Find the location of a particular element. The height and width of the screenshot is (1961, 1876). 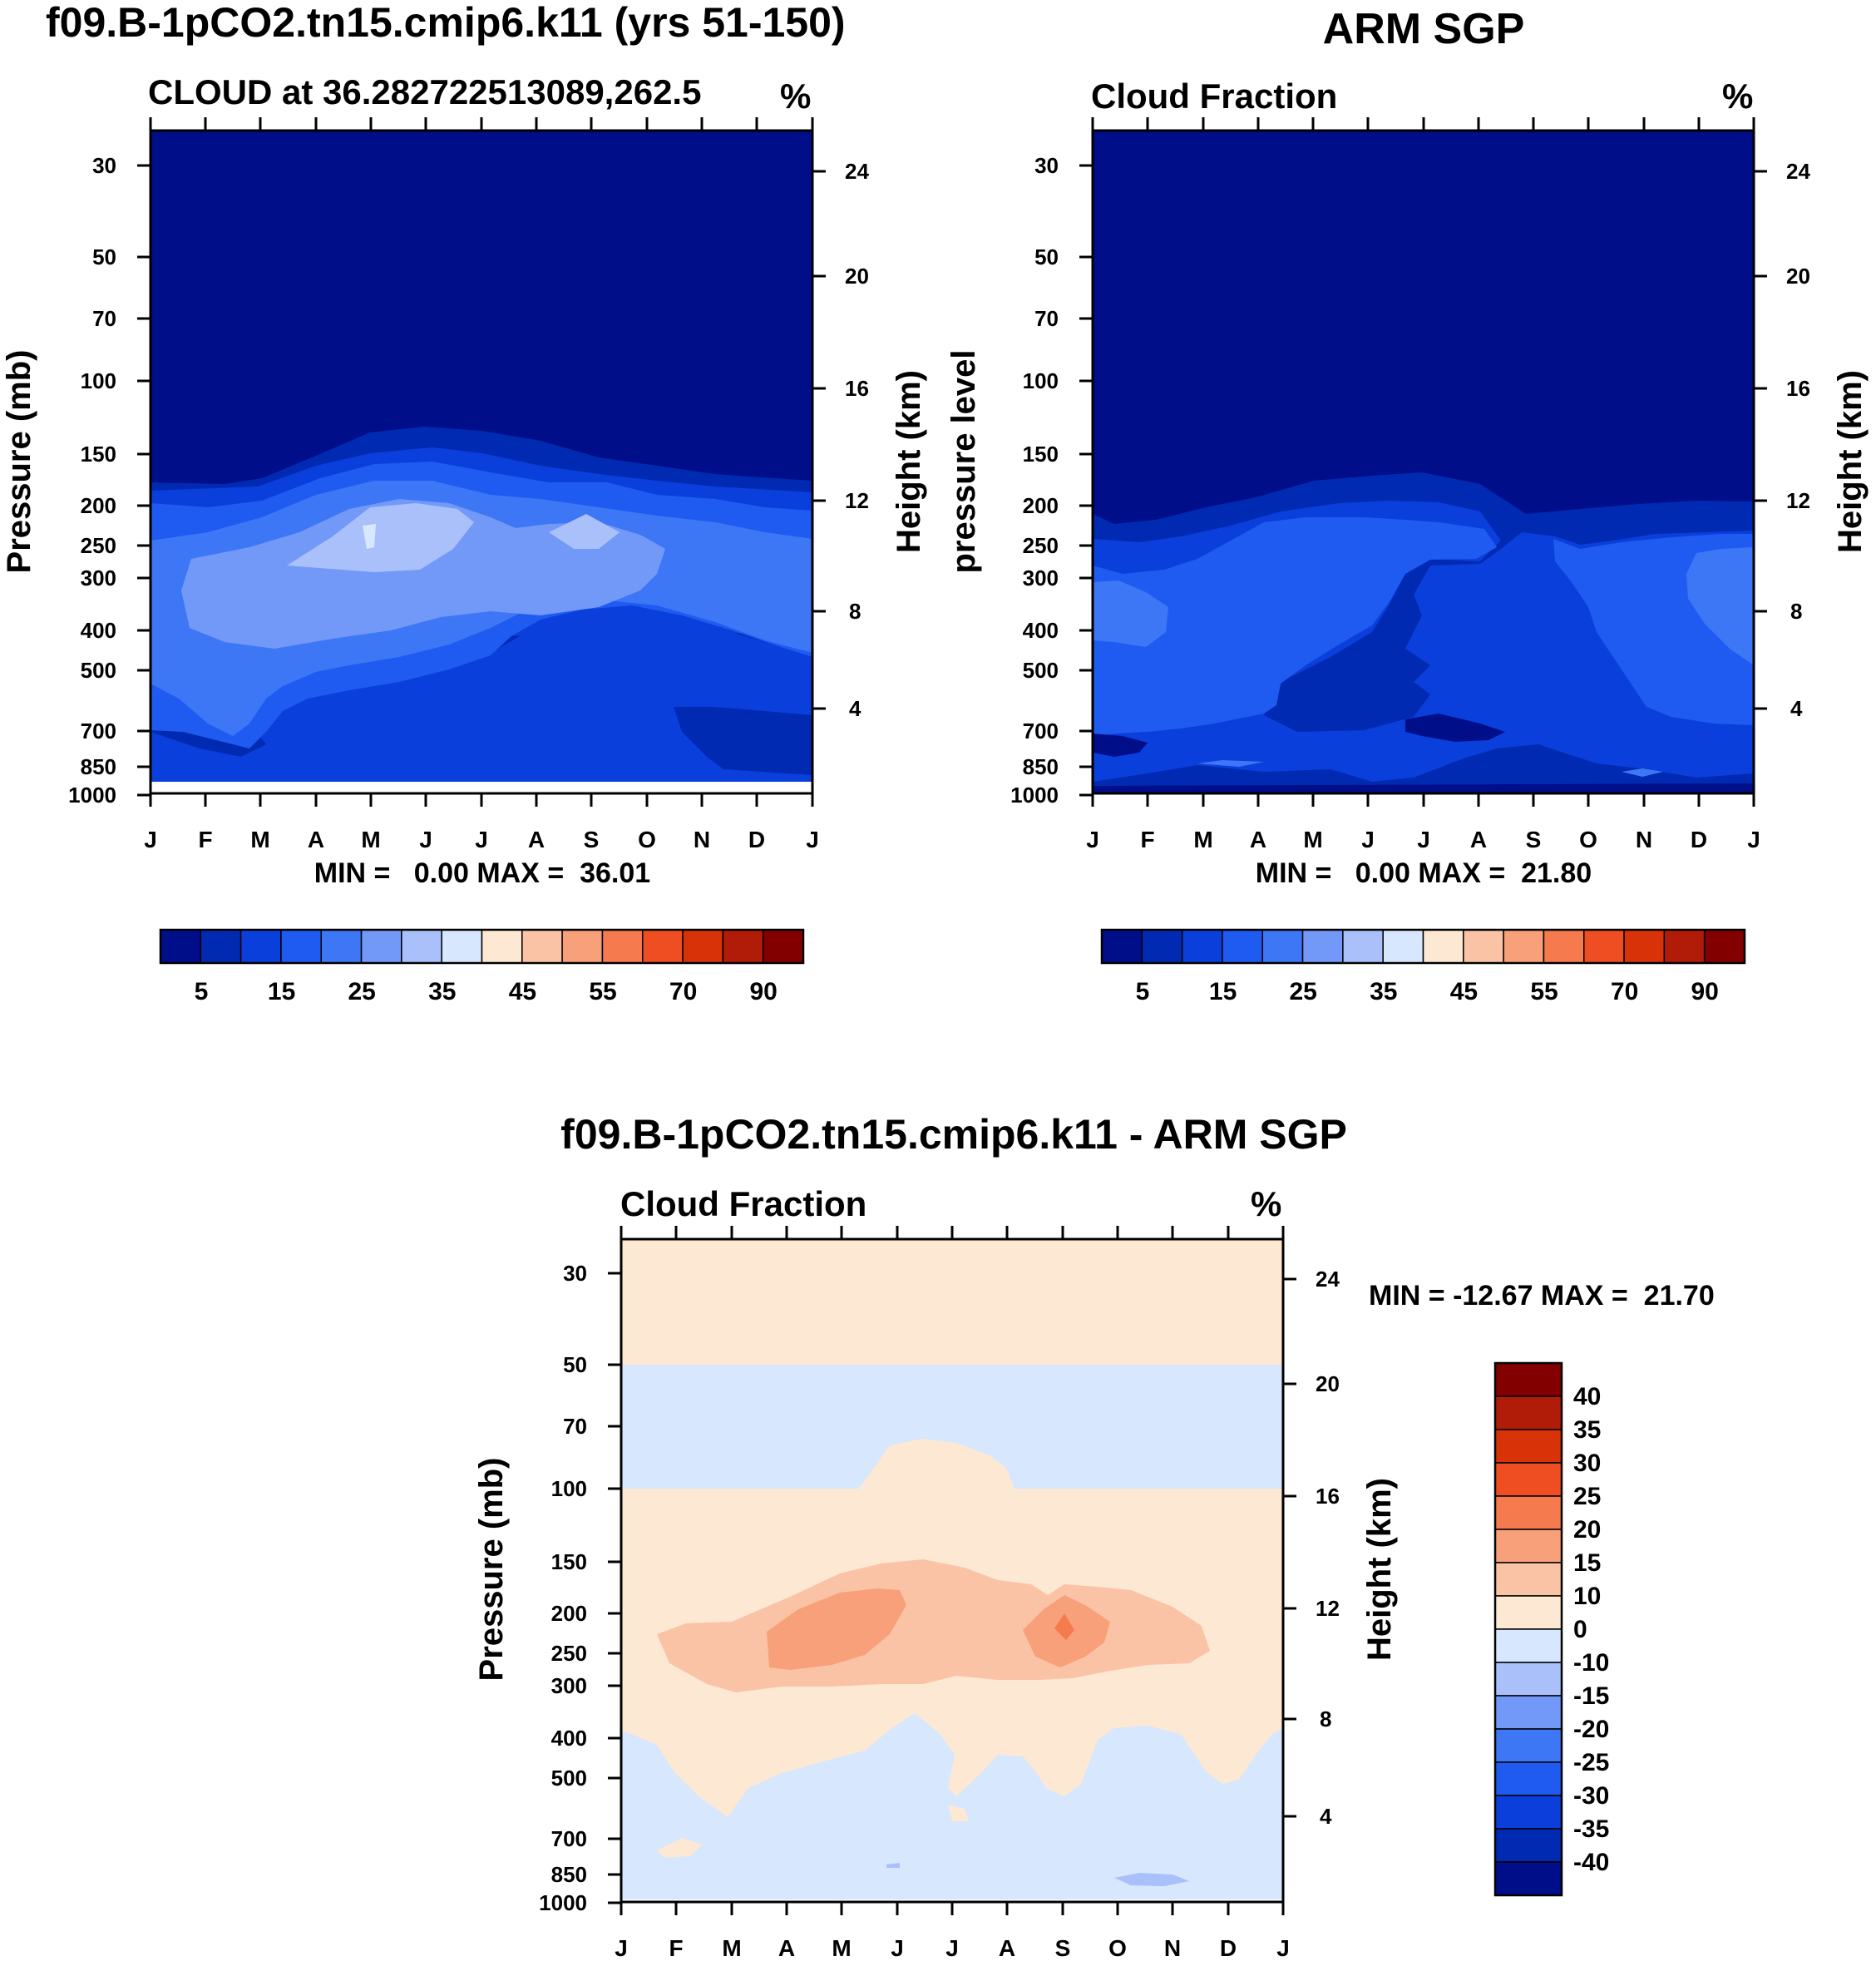

colorbar-label: -35 is located at coordinates (1591, 1829).